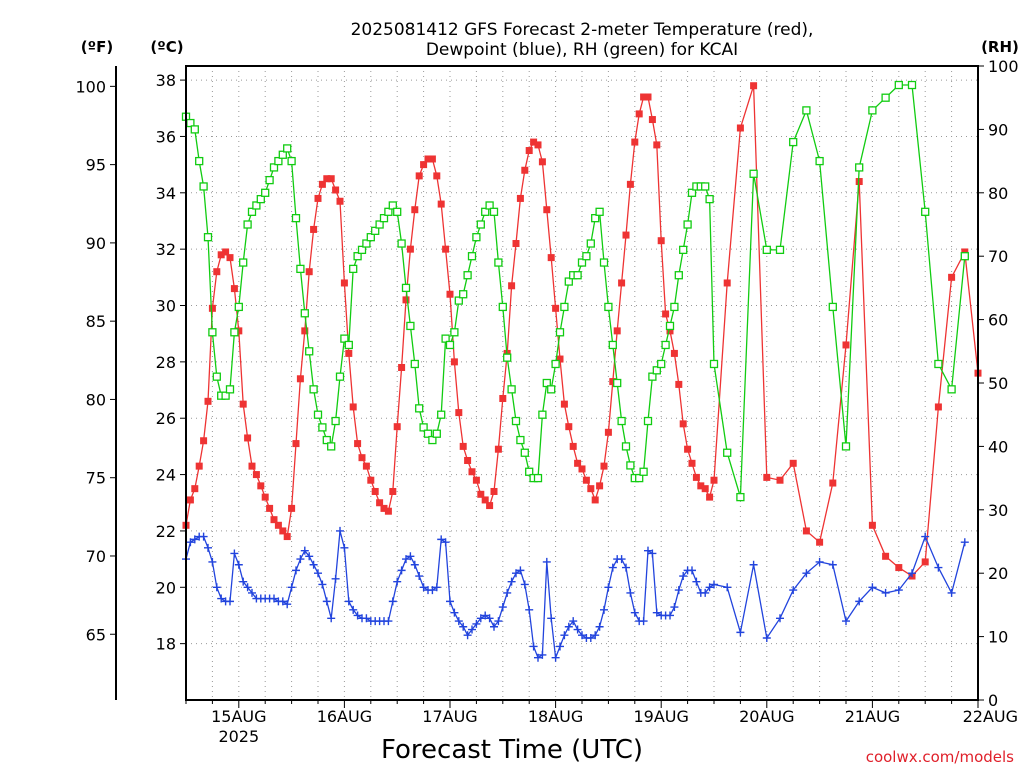  Describe the element at coordinates (998, 193) in the screenshot. I see `rh-tick-label: 80` at that location.